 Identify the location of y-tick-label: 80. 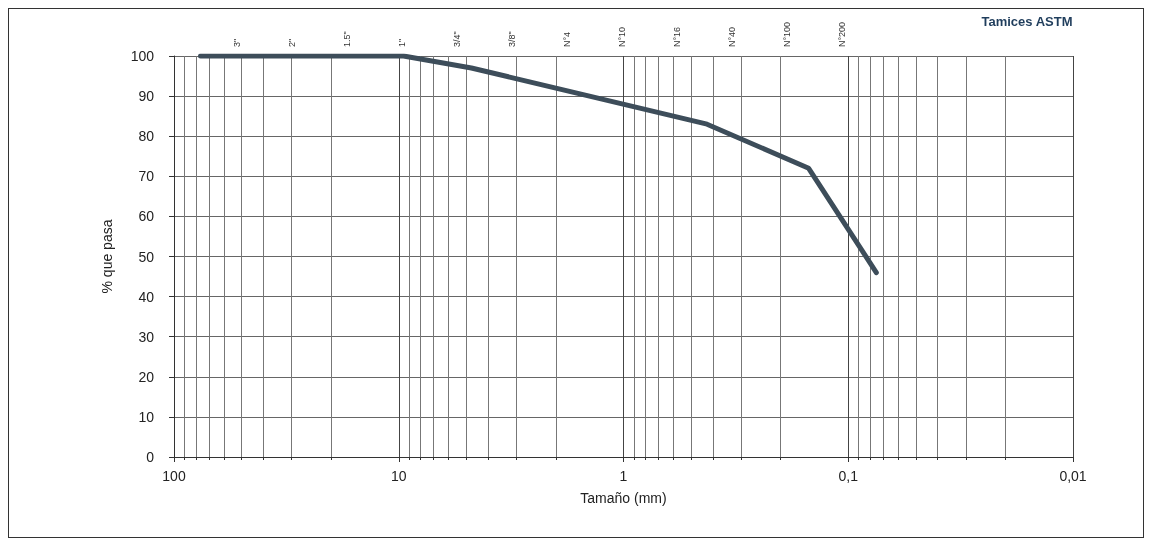
(146, 136).